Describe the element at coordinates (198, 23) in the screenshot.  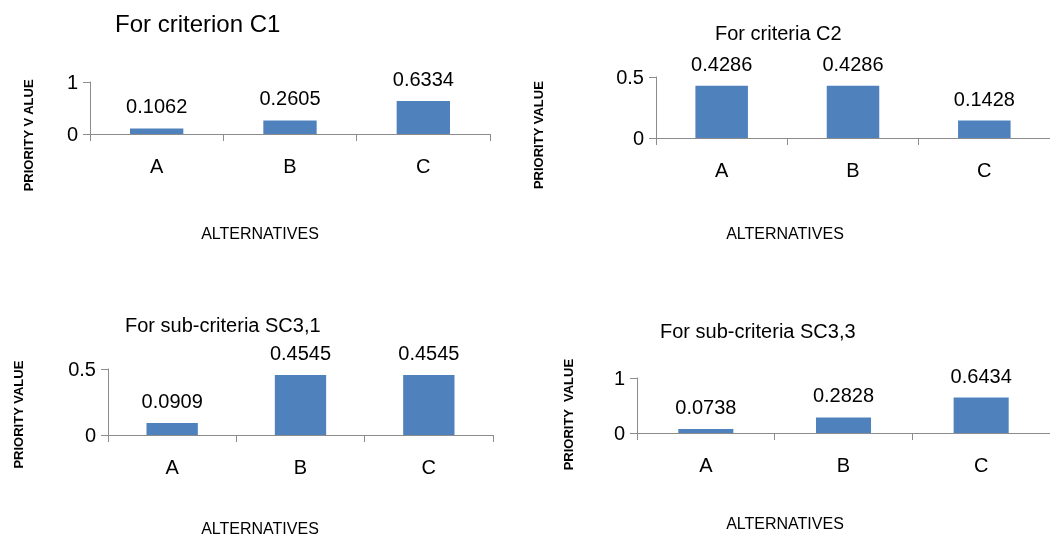
I see `chart-title: For criterion C1` at that location.